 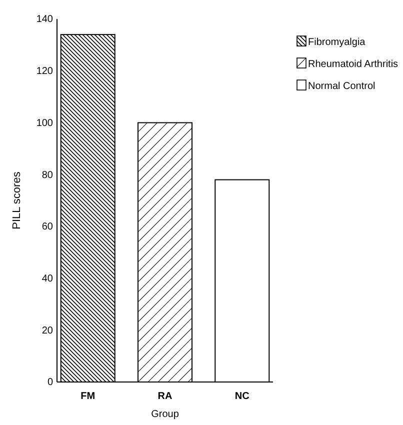 I want to click on y-tick-label: 20, so click(x=48, y=330).